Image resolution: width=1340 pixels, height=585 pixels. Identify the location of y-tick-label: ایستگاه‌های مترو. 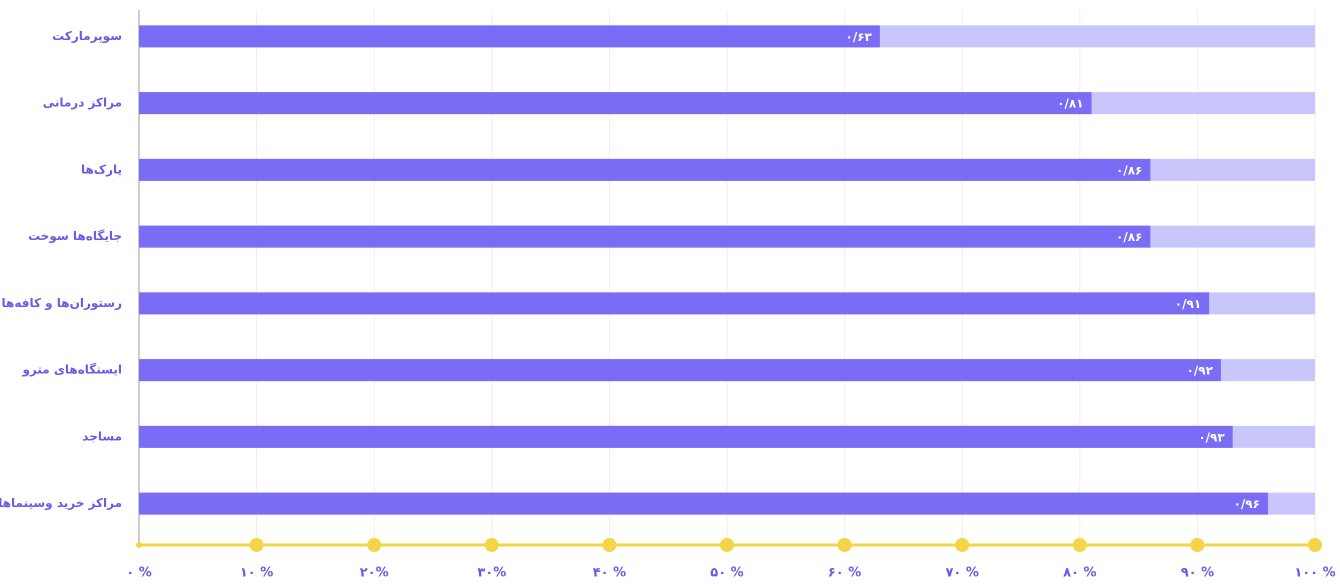
(71, 370).